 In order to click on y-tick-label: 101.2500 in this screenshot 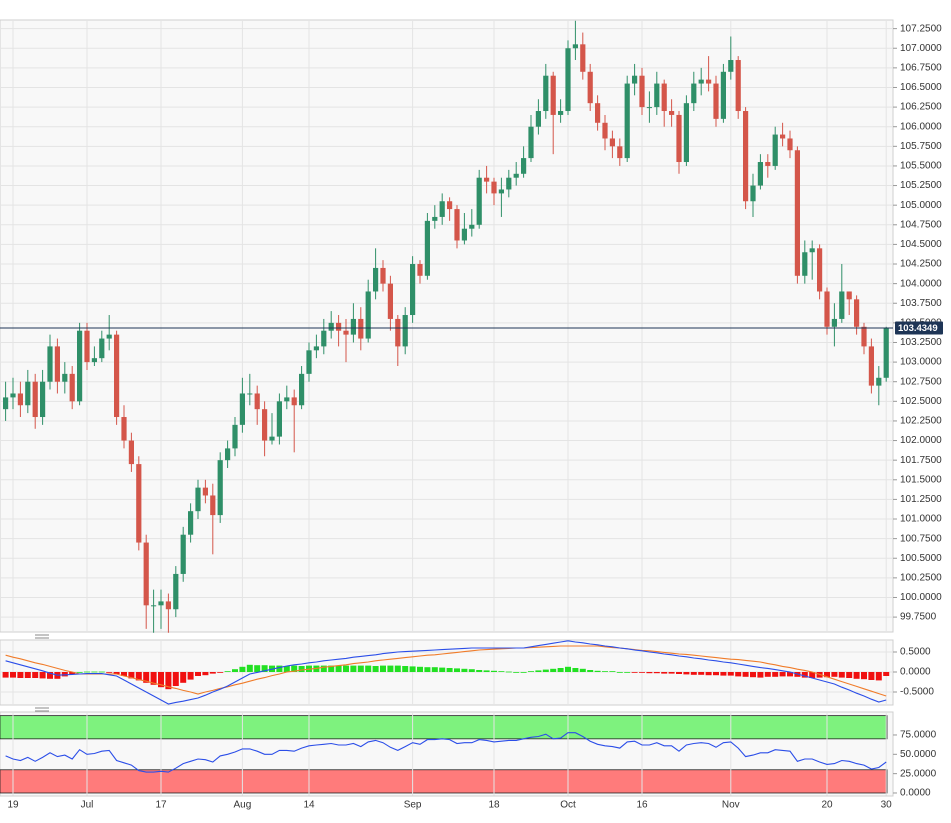, I will do `click(921, 499)`.